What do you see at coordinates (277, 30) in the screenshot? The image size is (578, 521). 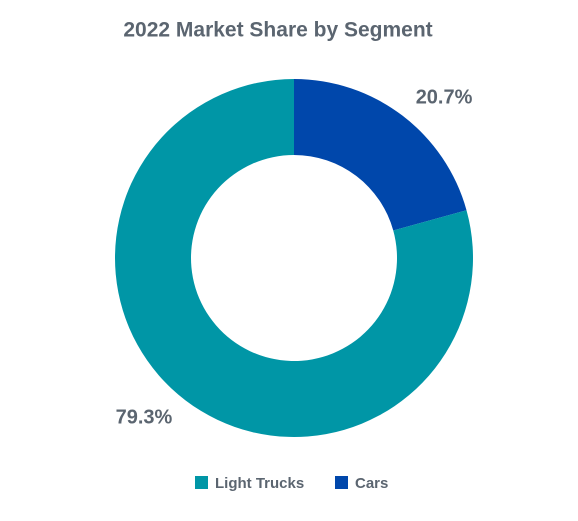 I see `chart-title: 2022 Market Share by Segment` at bounding box center [277, 30].